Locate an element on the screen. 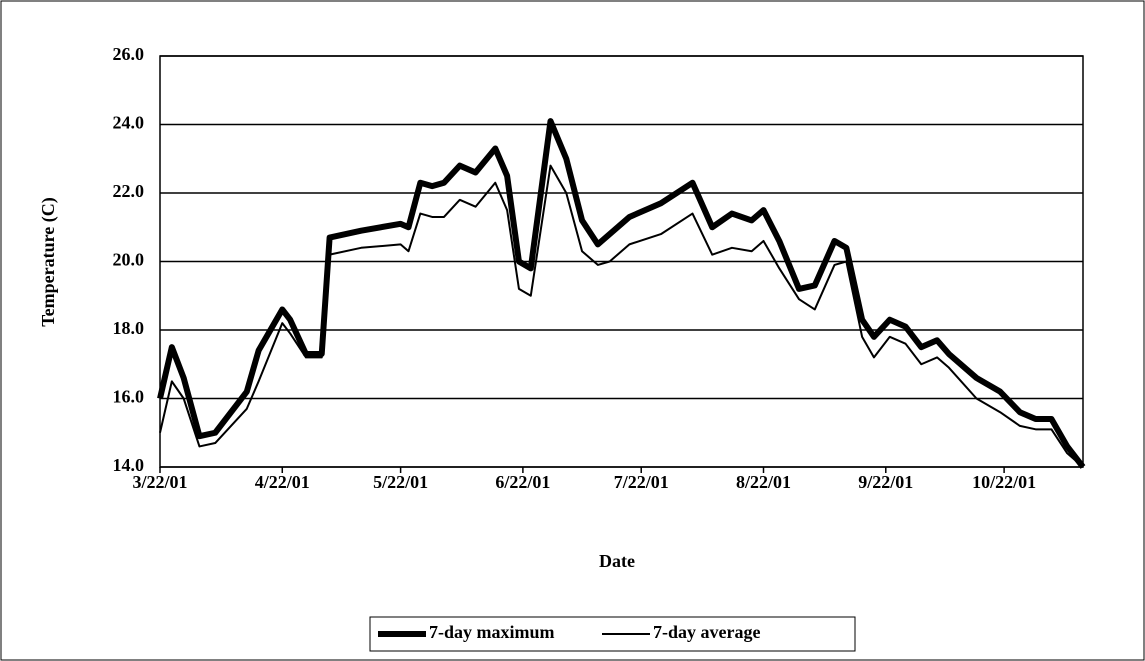 The height and width of the screenshot is (661, 1145). x-axis-label: Date is located at coordinates (617, 561).